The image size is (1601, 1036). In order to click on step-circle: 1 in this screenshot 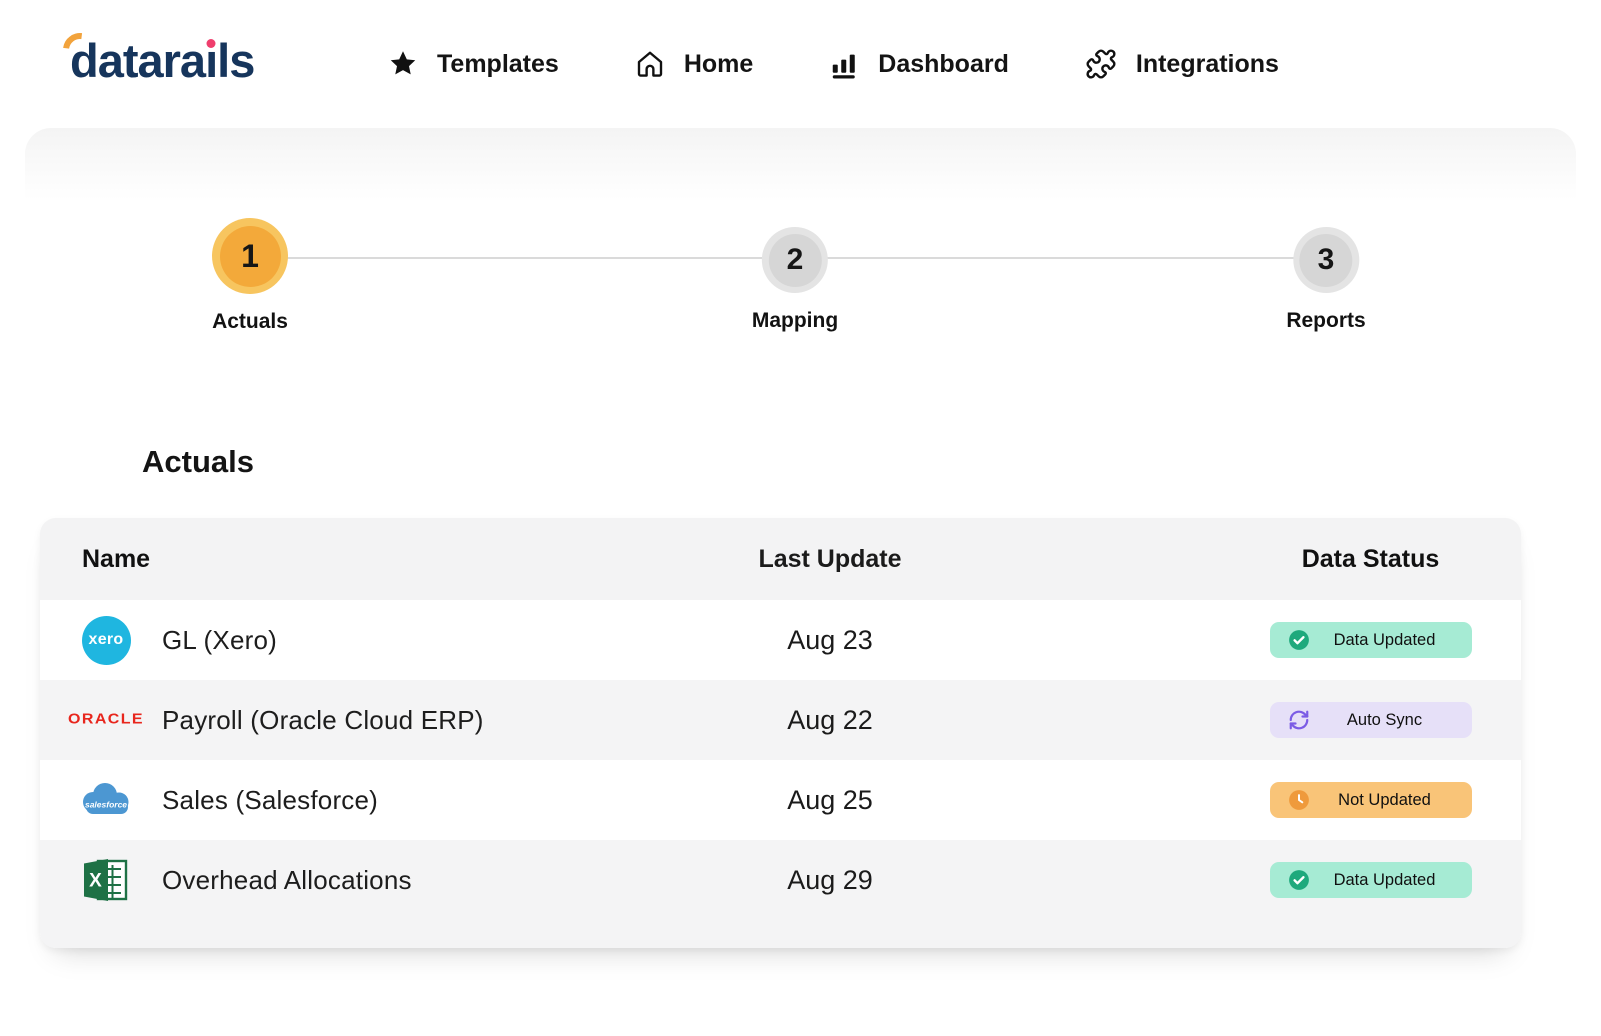, I will do `click(250, 256)`.